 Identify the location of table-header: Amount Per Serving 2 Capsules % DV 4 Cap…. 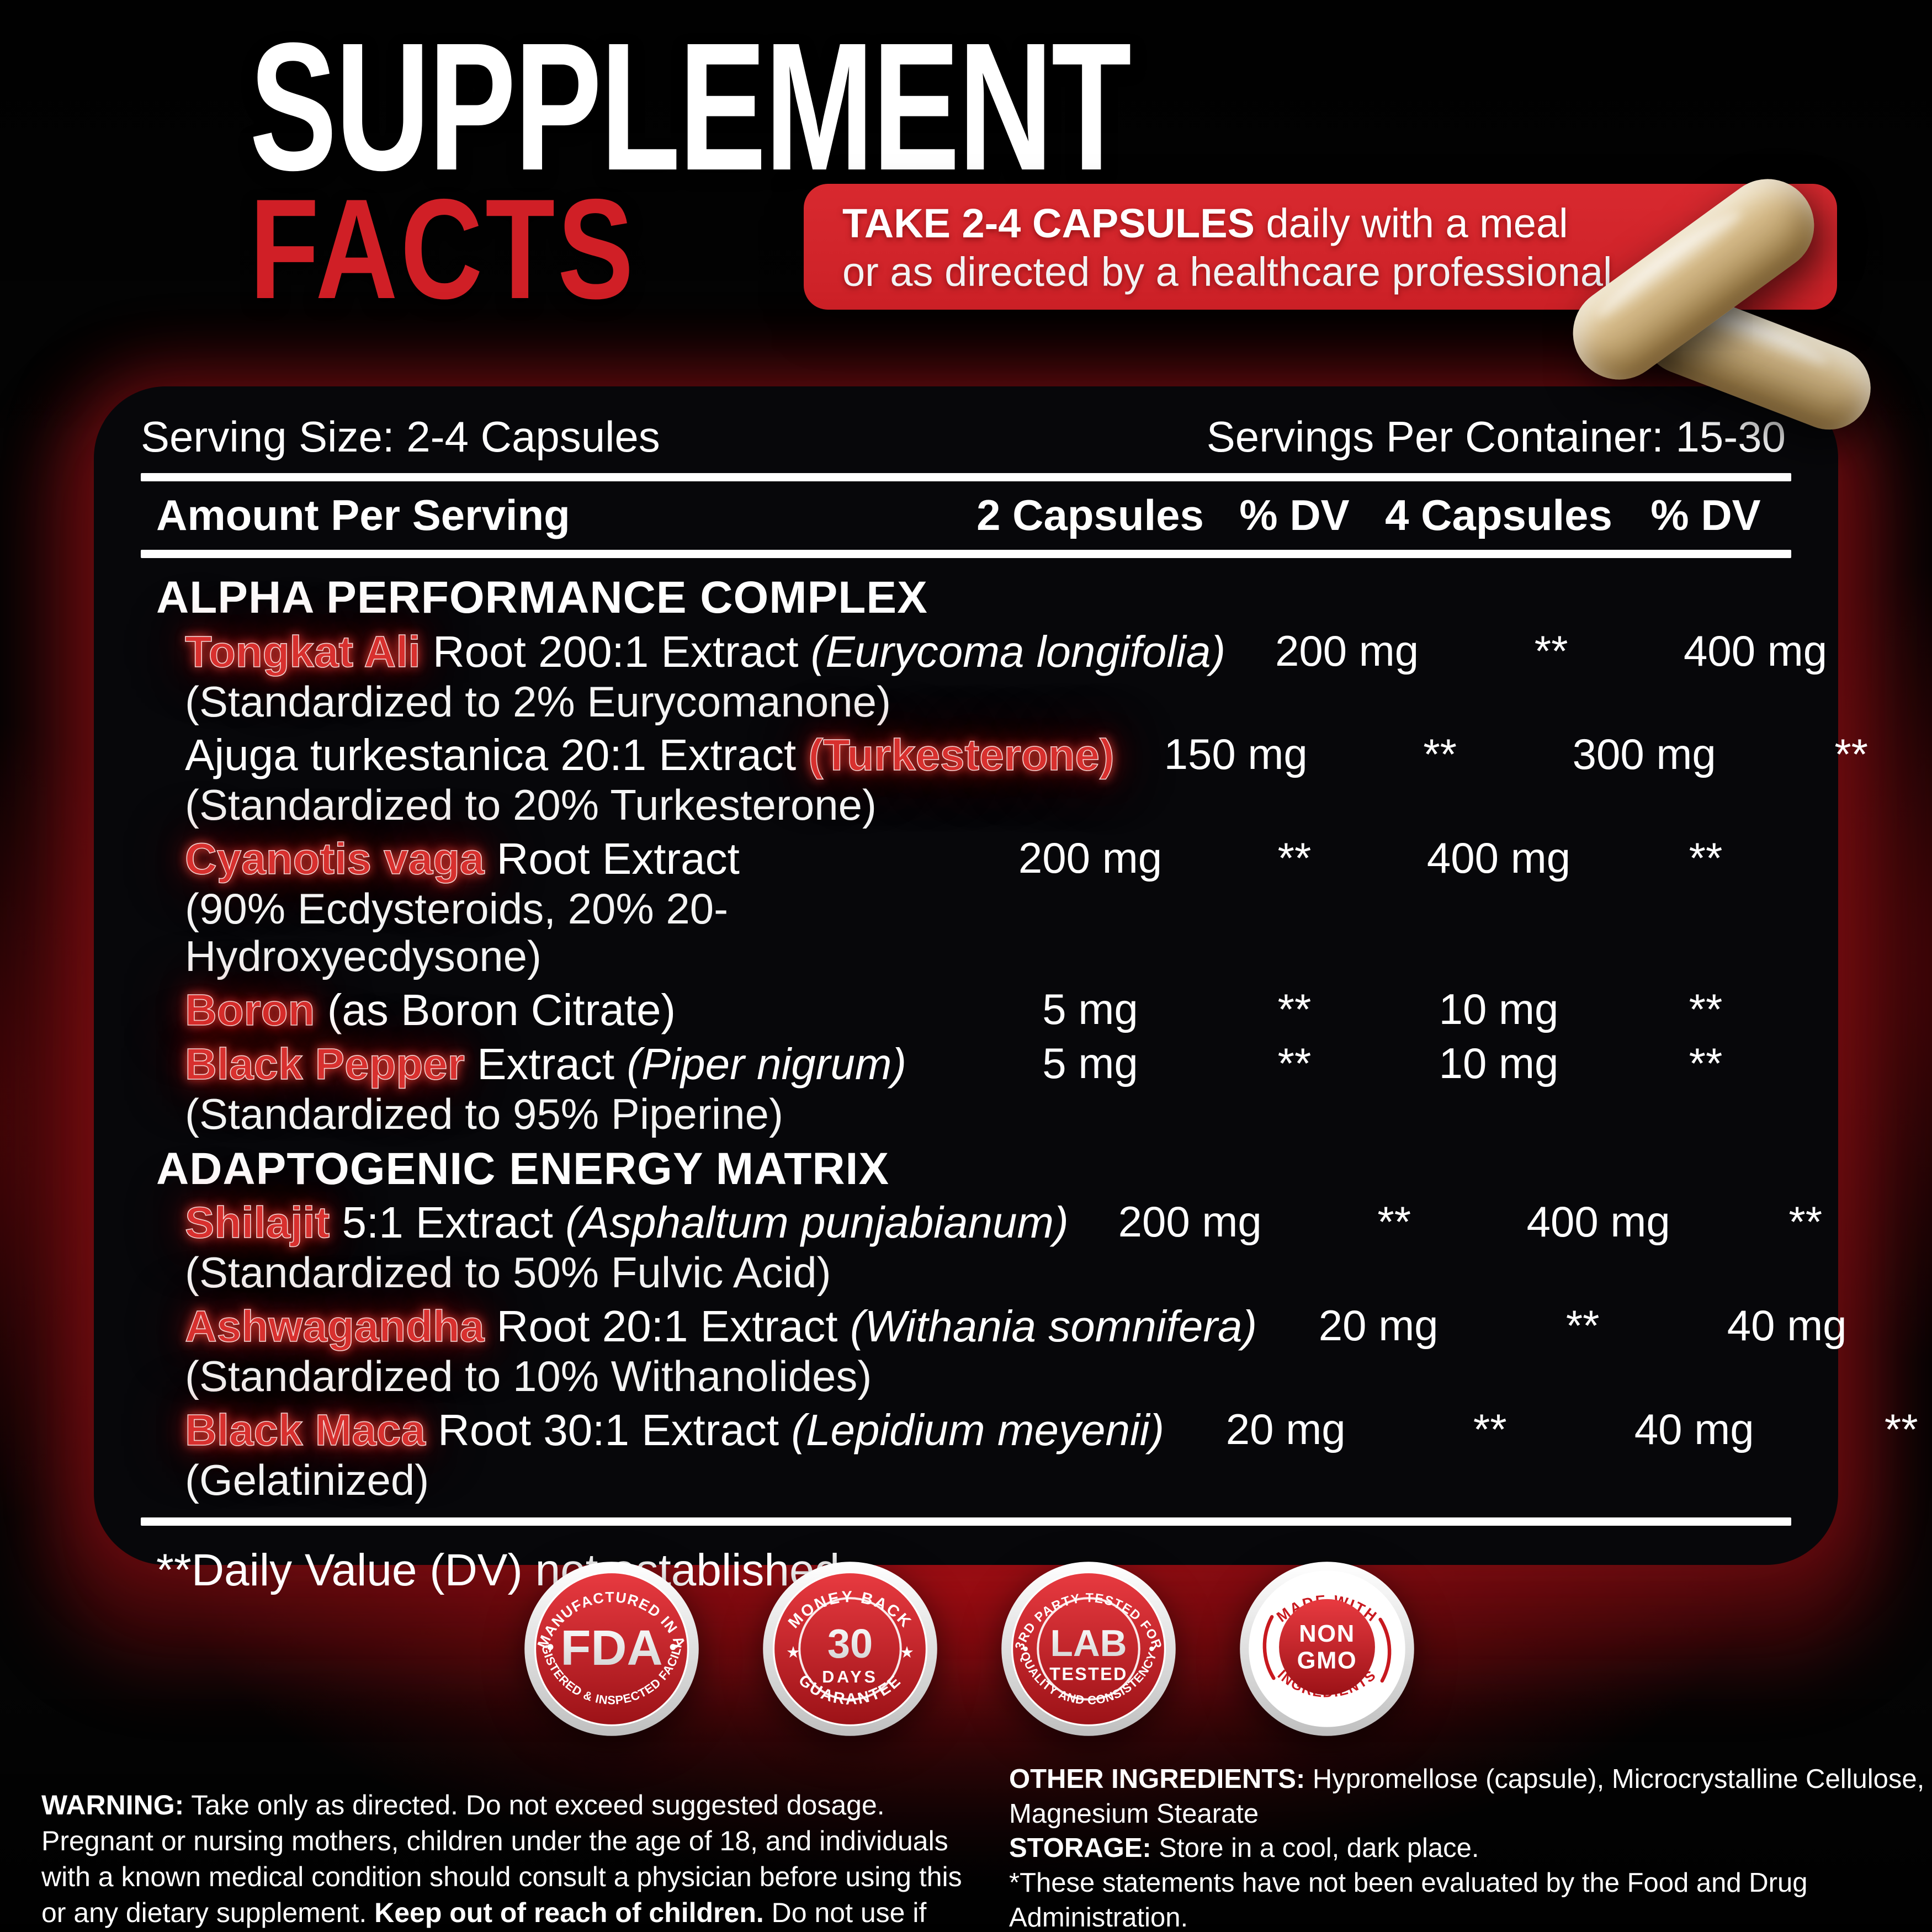
(966, 515).